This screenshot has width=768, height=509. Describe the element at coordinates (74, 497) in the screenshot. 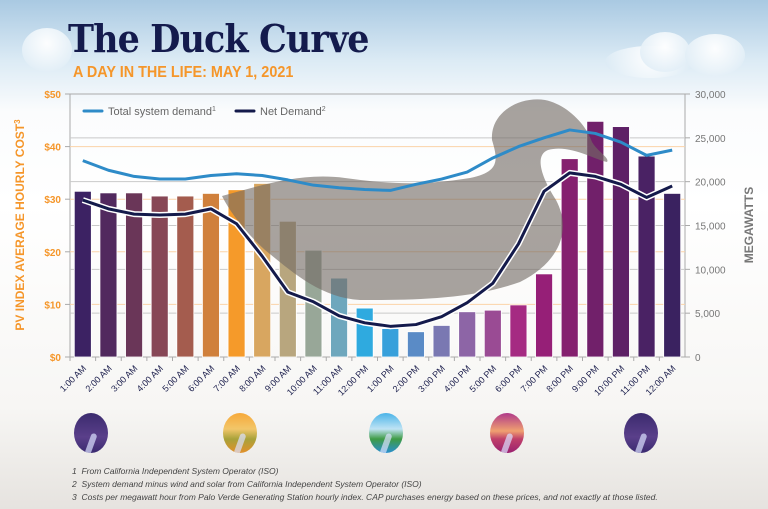

I see `footnote-number: 3` at that location.